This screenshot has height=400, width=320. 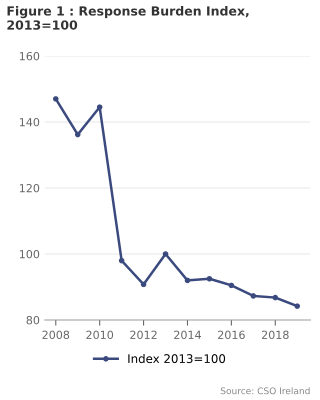 What do you see at coordinates (177, 359) in the screenshot?
I see `legend-label: Index 2013=100` at bounding box center [177, 359].